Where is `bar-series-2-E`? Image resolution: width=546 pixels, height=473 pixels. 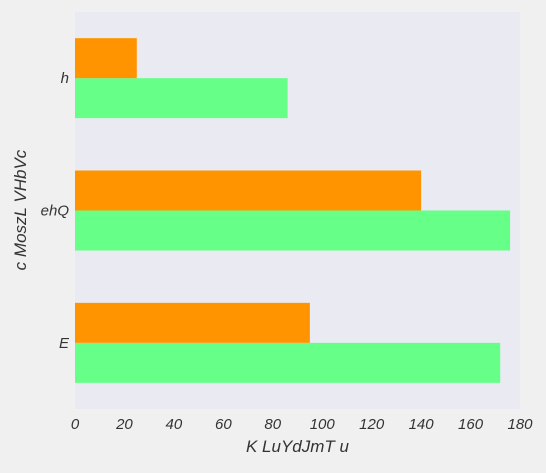 bar-series-2-E is located at coordinates (192, 322).